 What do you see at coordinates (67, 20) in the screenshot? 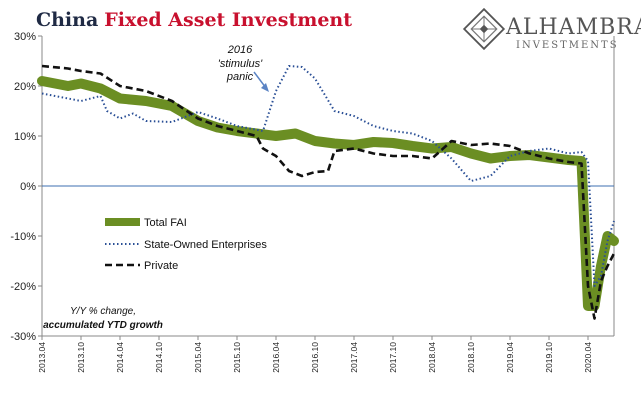
I see `title-part1: China` at bounding box center [67, 20].